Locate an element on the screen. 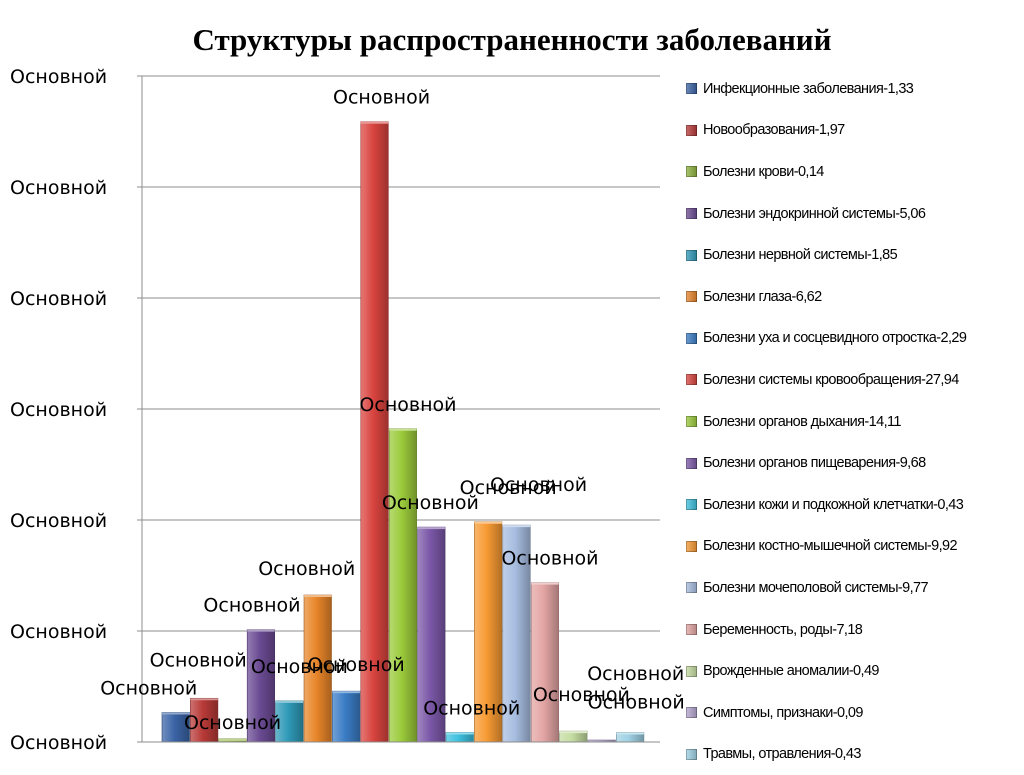 The image size is (1024, 775). legend-label: Инфекционные заболевания-1,33 is located at coordinates (808, 89).